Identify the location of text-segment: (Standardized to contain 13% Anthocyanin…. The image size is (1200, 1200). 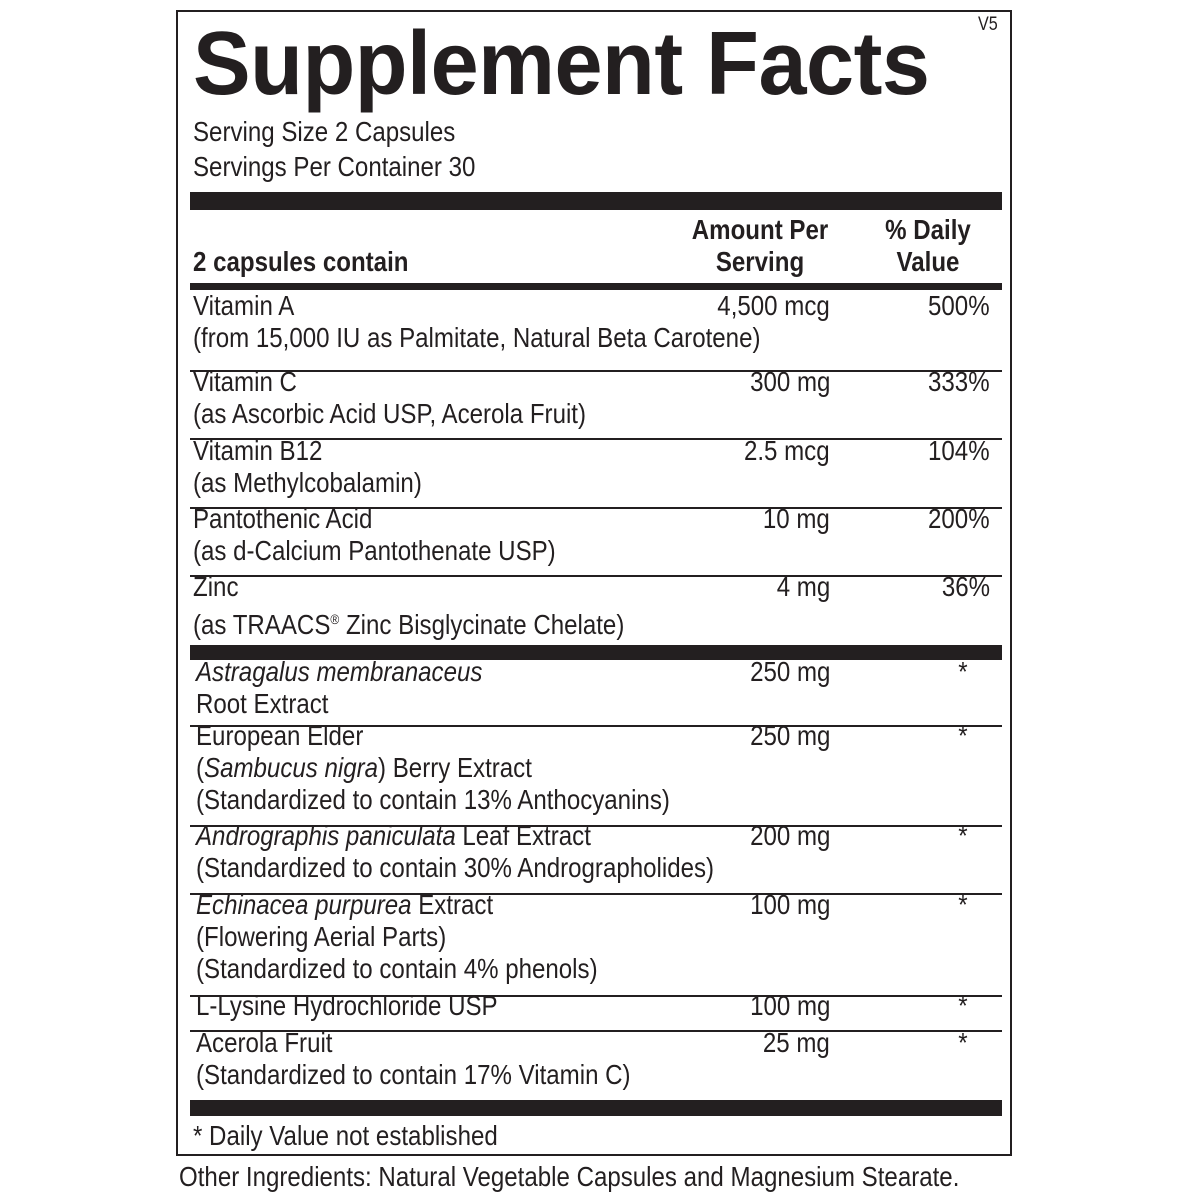
(433, 799).